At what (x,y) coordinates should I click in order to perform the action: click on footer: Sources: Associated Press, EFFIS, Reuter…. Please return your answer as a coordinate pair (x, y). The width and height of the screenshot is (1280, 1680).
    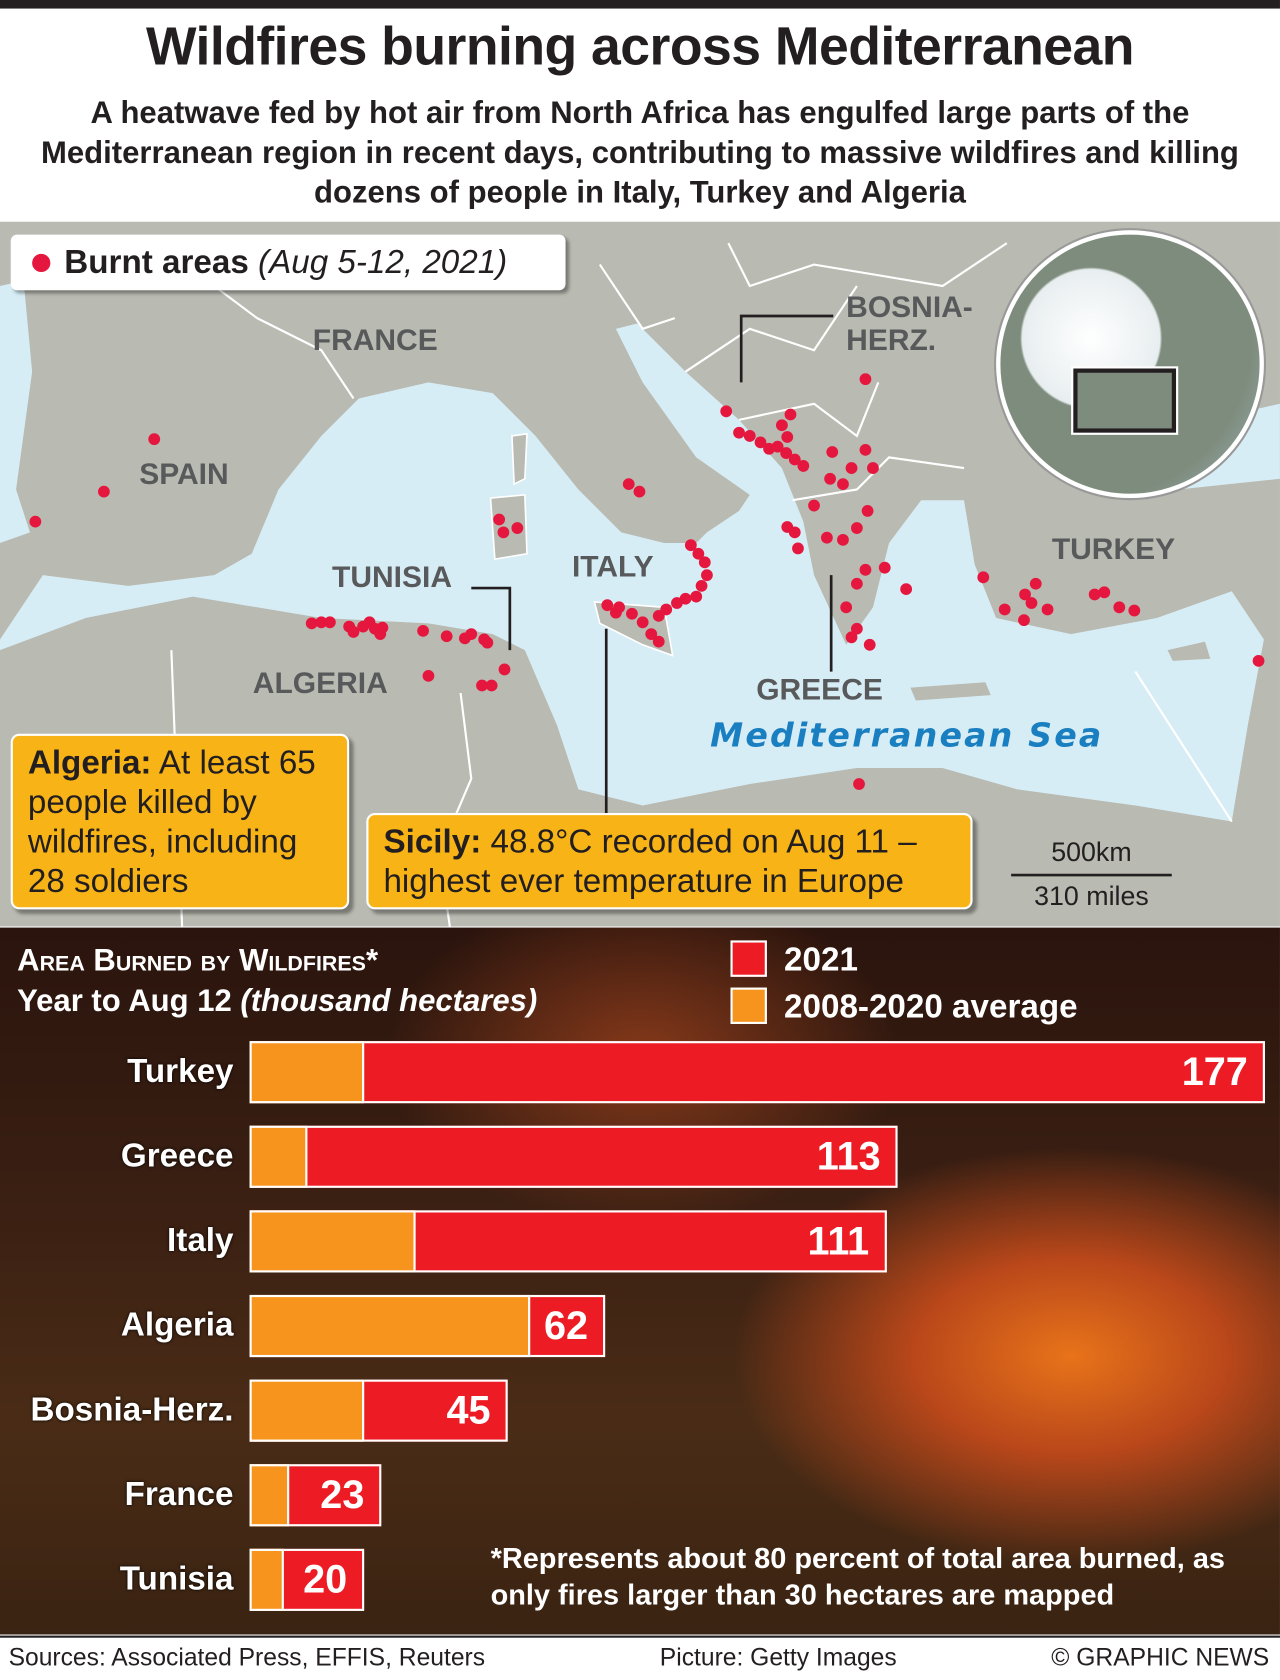
    Looking at the image, I should click on (640, 1657).